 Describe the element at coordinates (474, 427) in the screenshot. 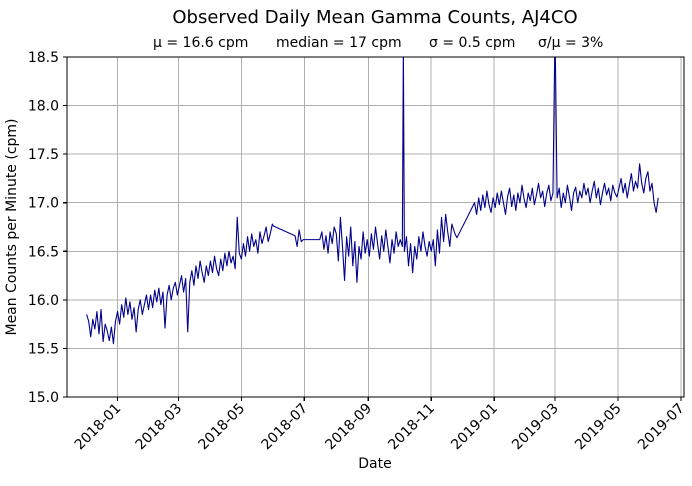

I see `x-tick-label: 2019-01` at that location.